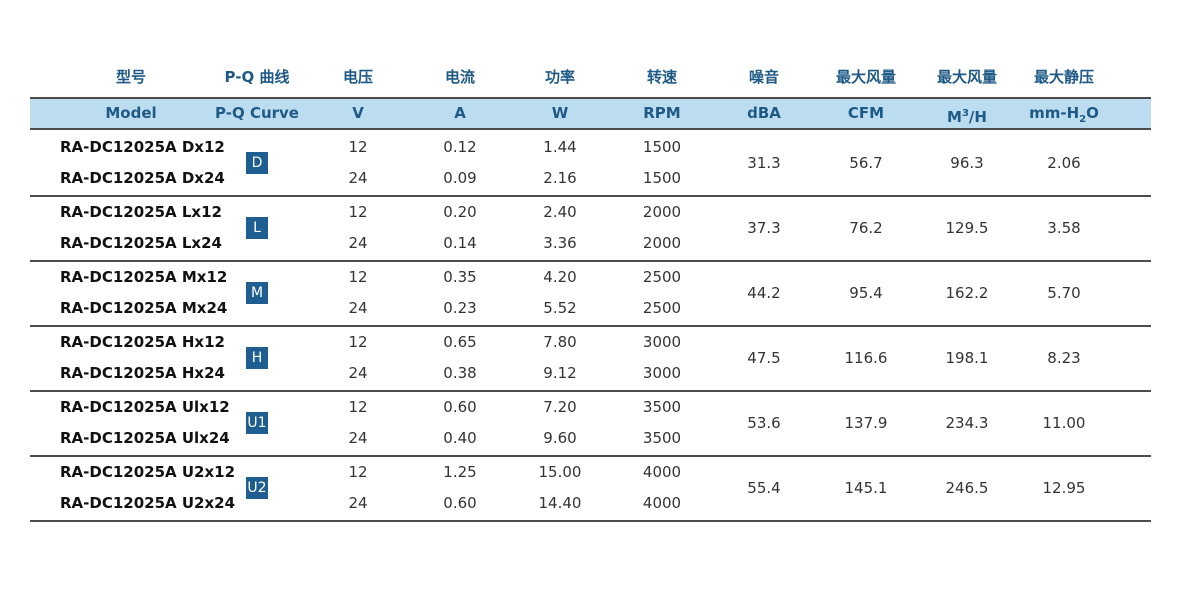 This screenshot has height=591, width=1182. I want to click on header-pq-zh: P-Q 曲线, so click(257, 77).